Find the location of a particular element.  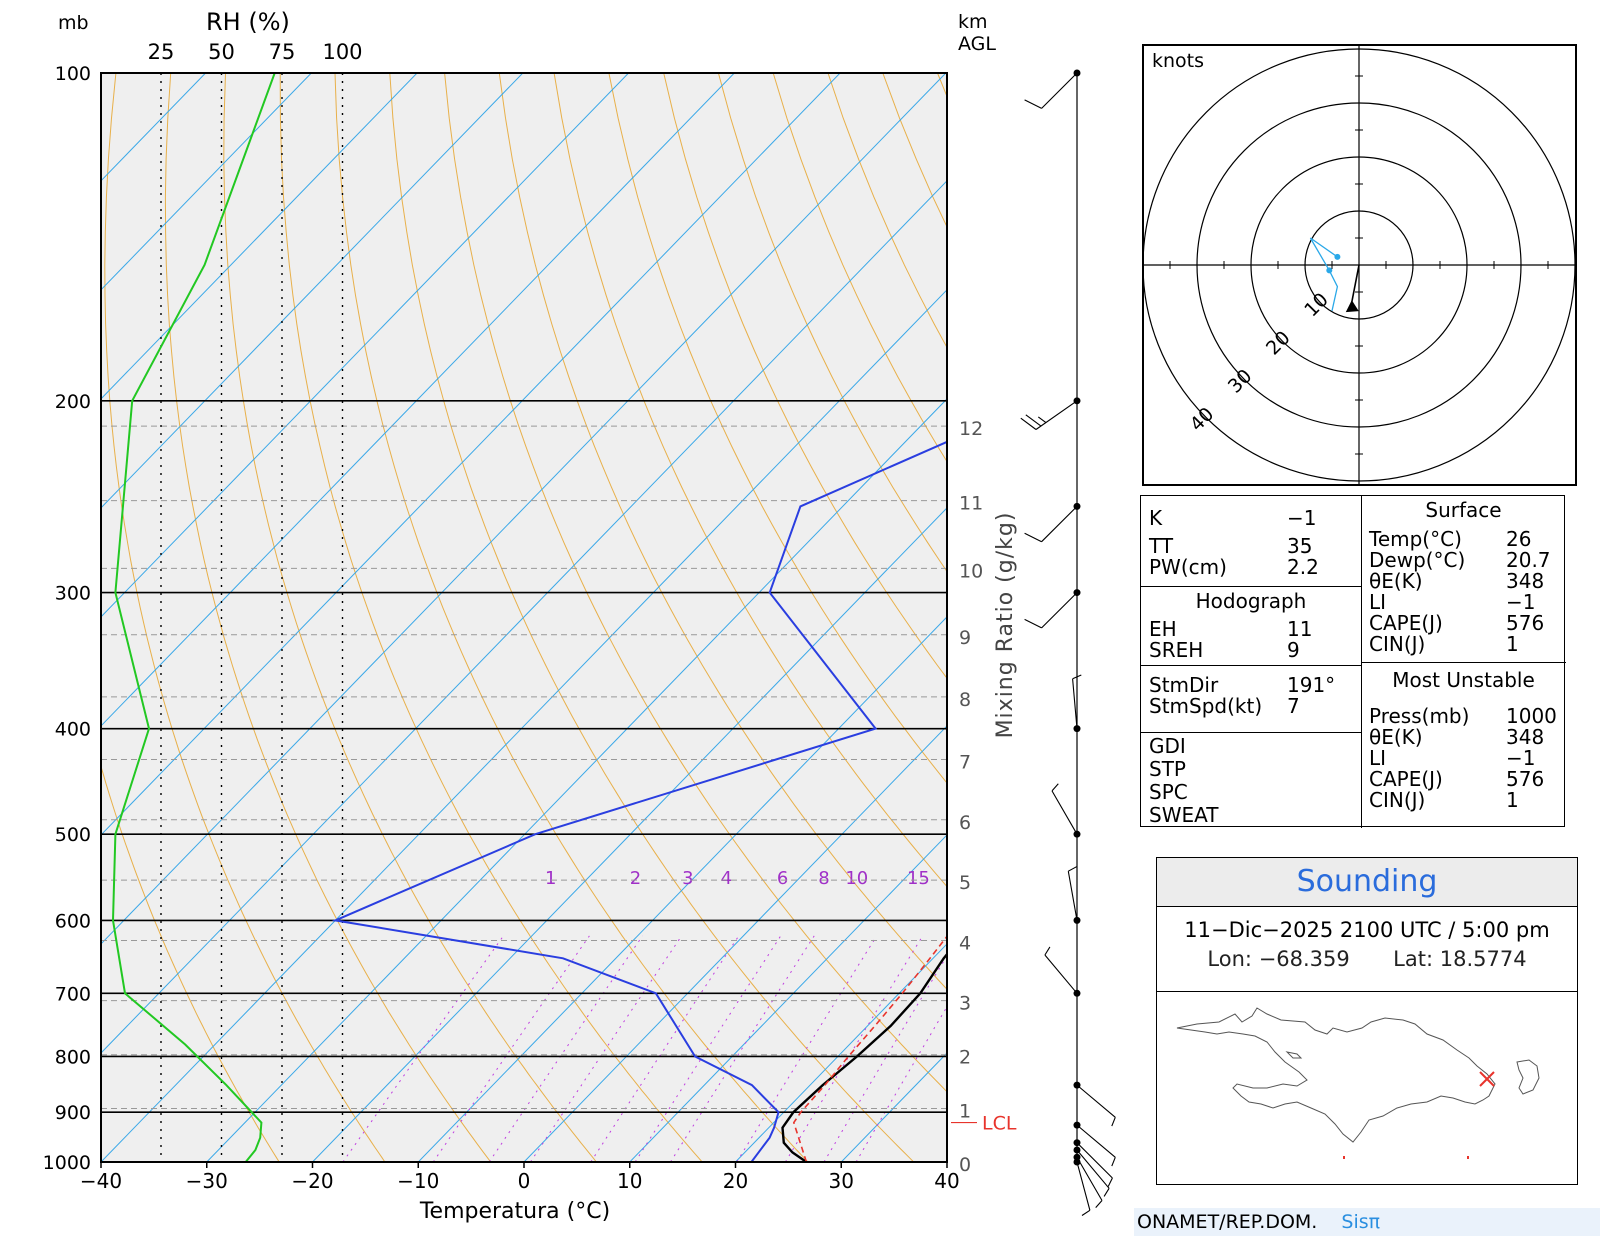

km-tick-label: 6 is located at coordinates (965, 823).